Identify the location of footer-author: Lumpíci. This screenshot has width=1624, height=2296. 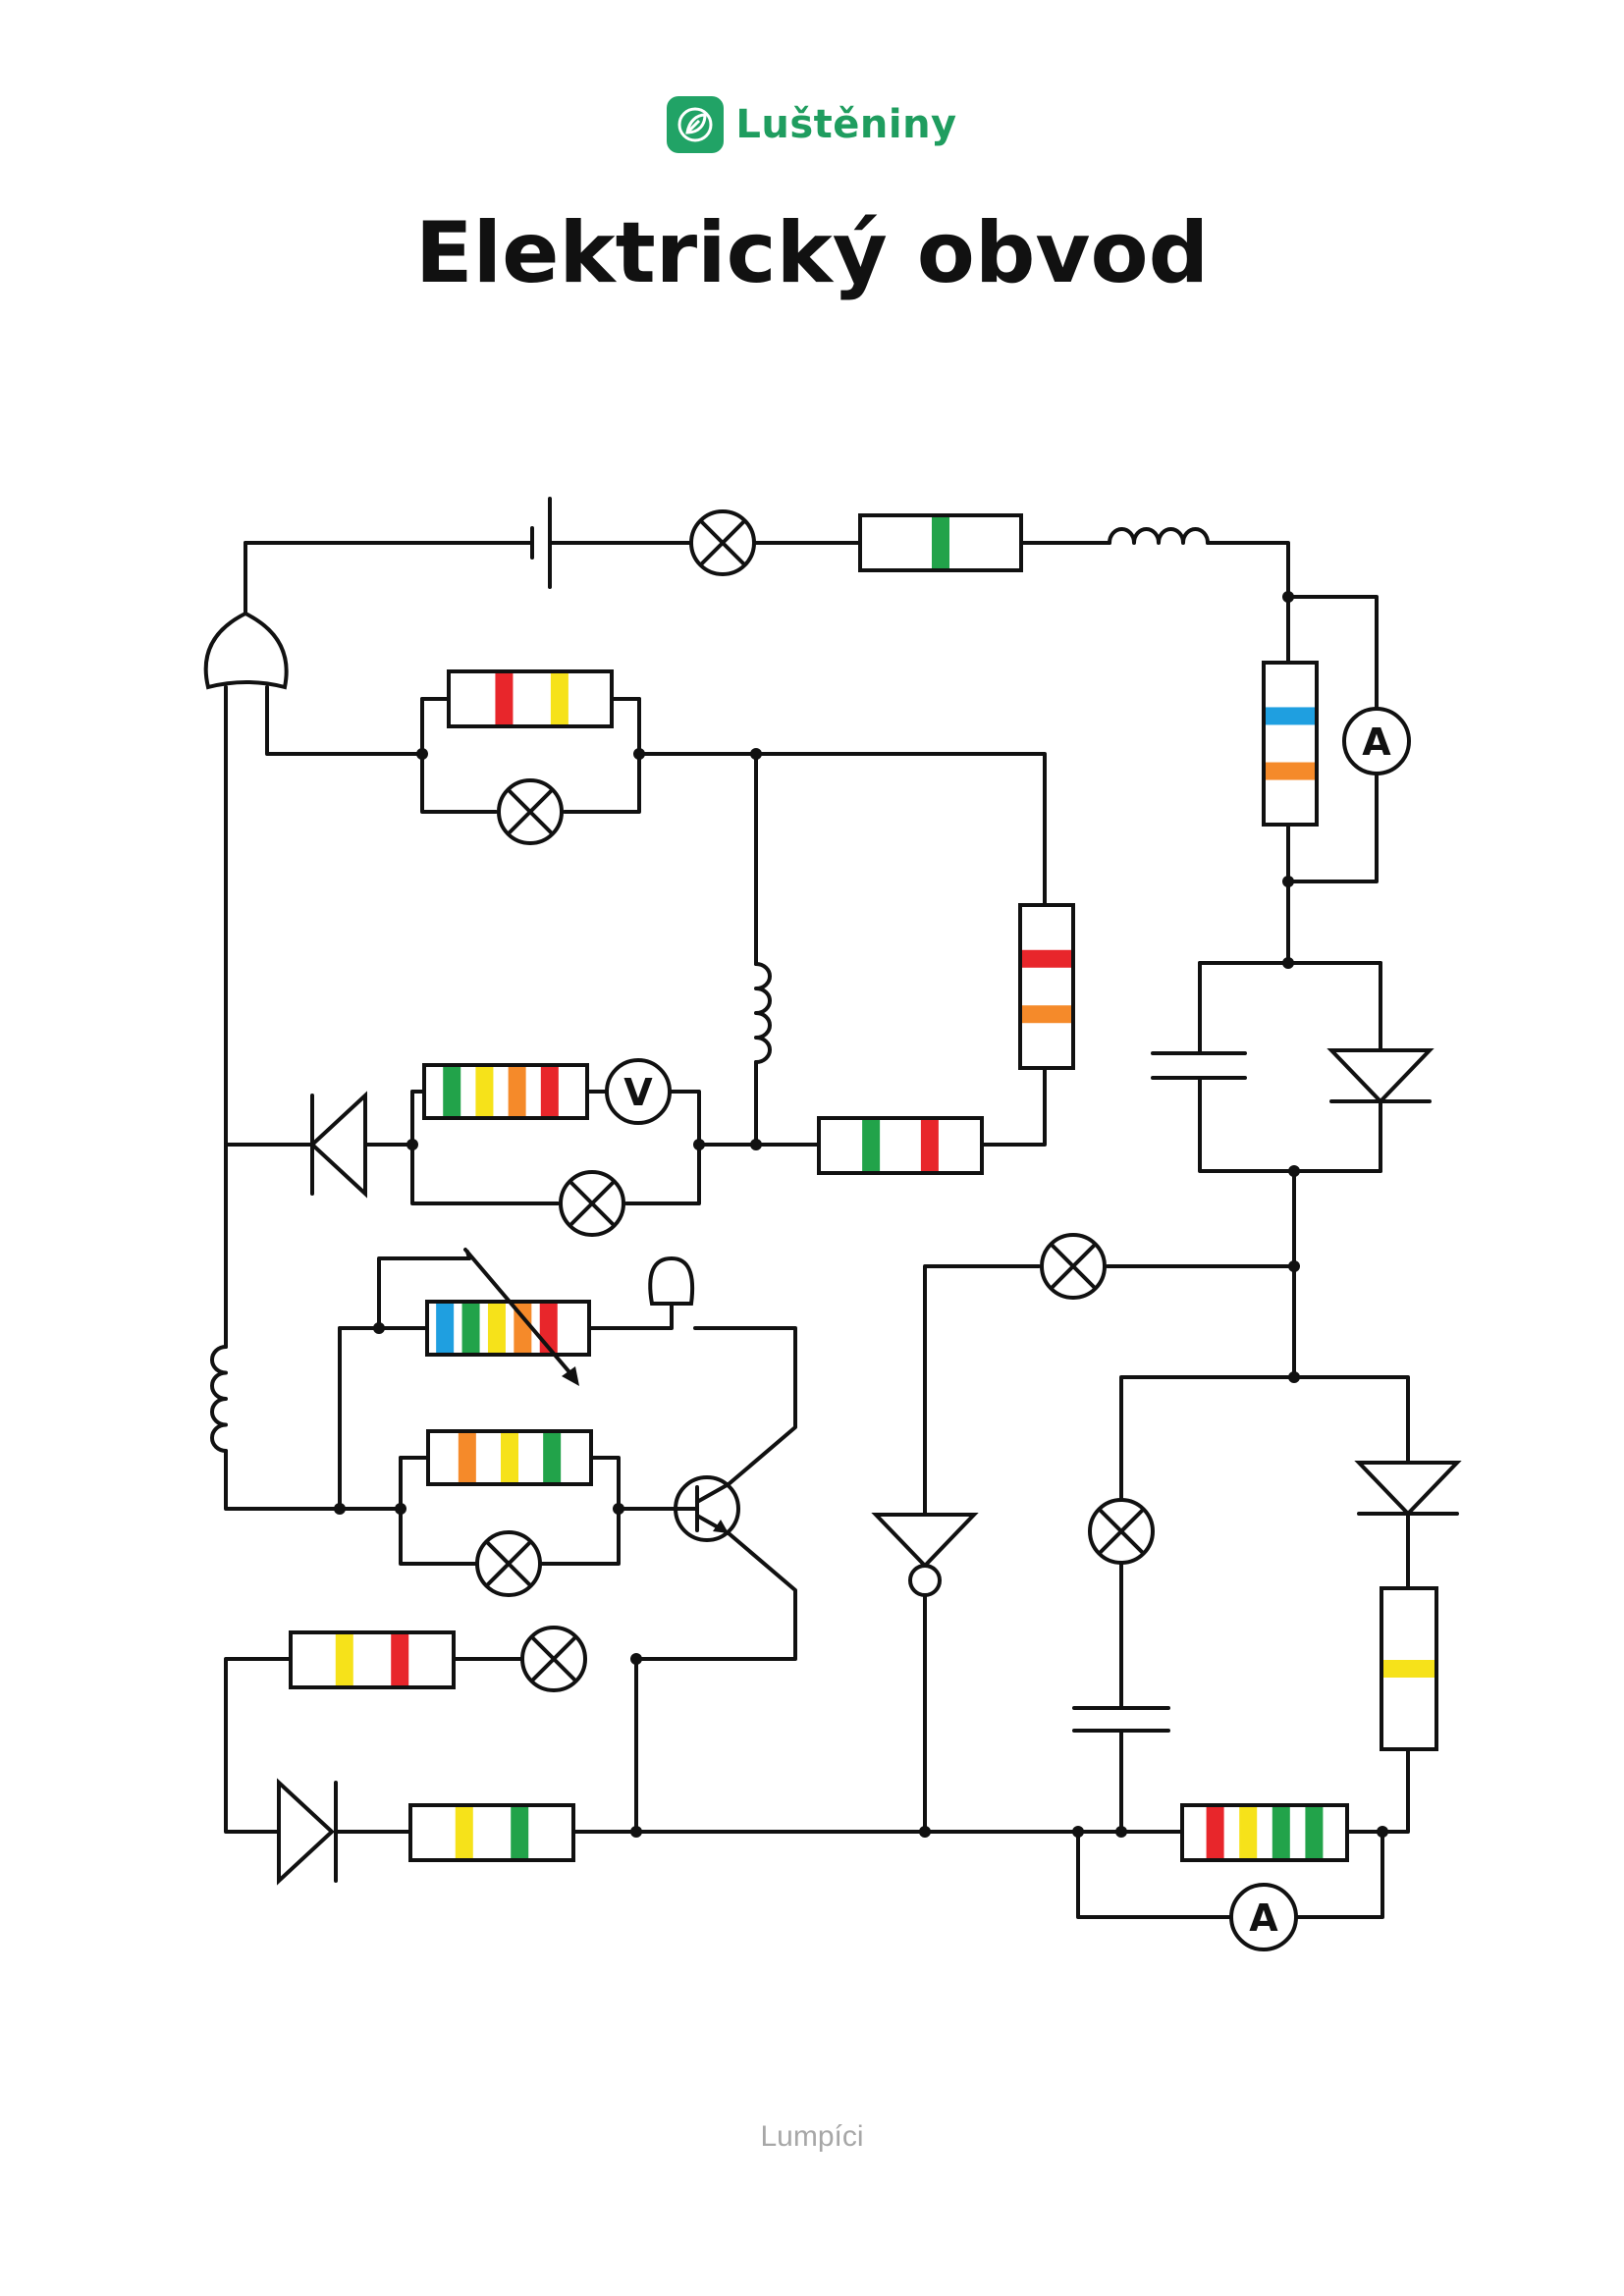
(812, 2136).